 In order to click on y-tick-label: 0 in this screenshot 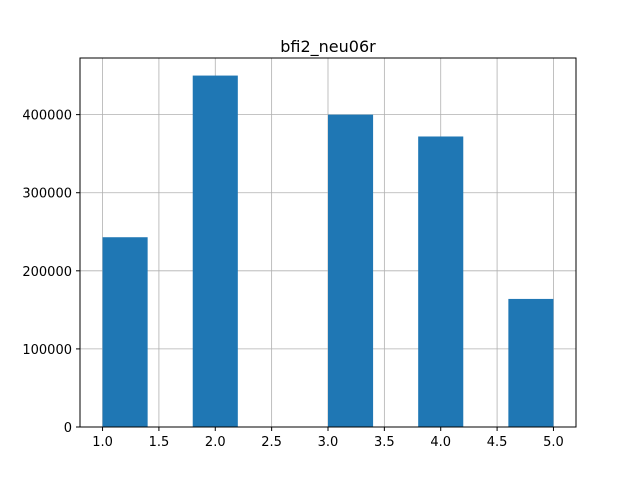, I will do `click(68, 428)`.